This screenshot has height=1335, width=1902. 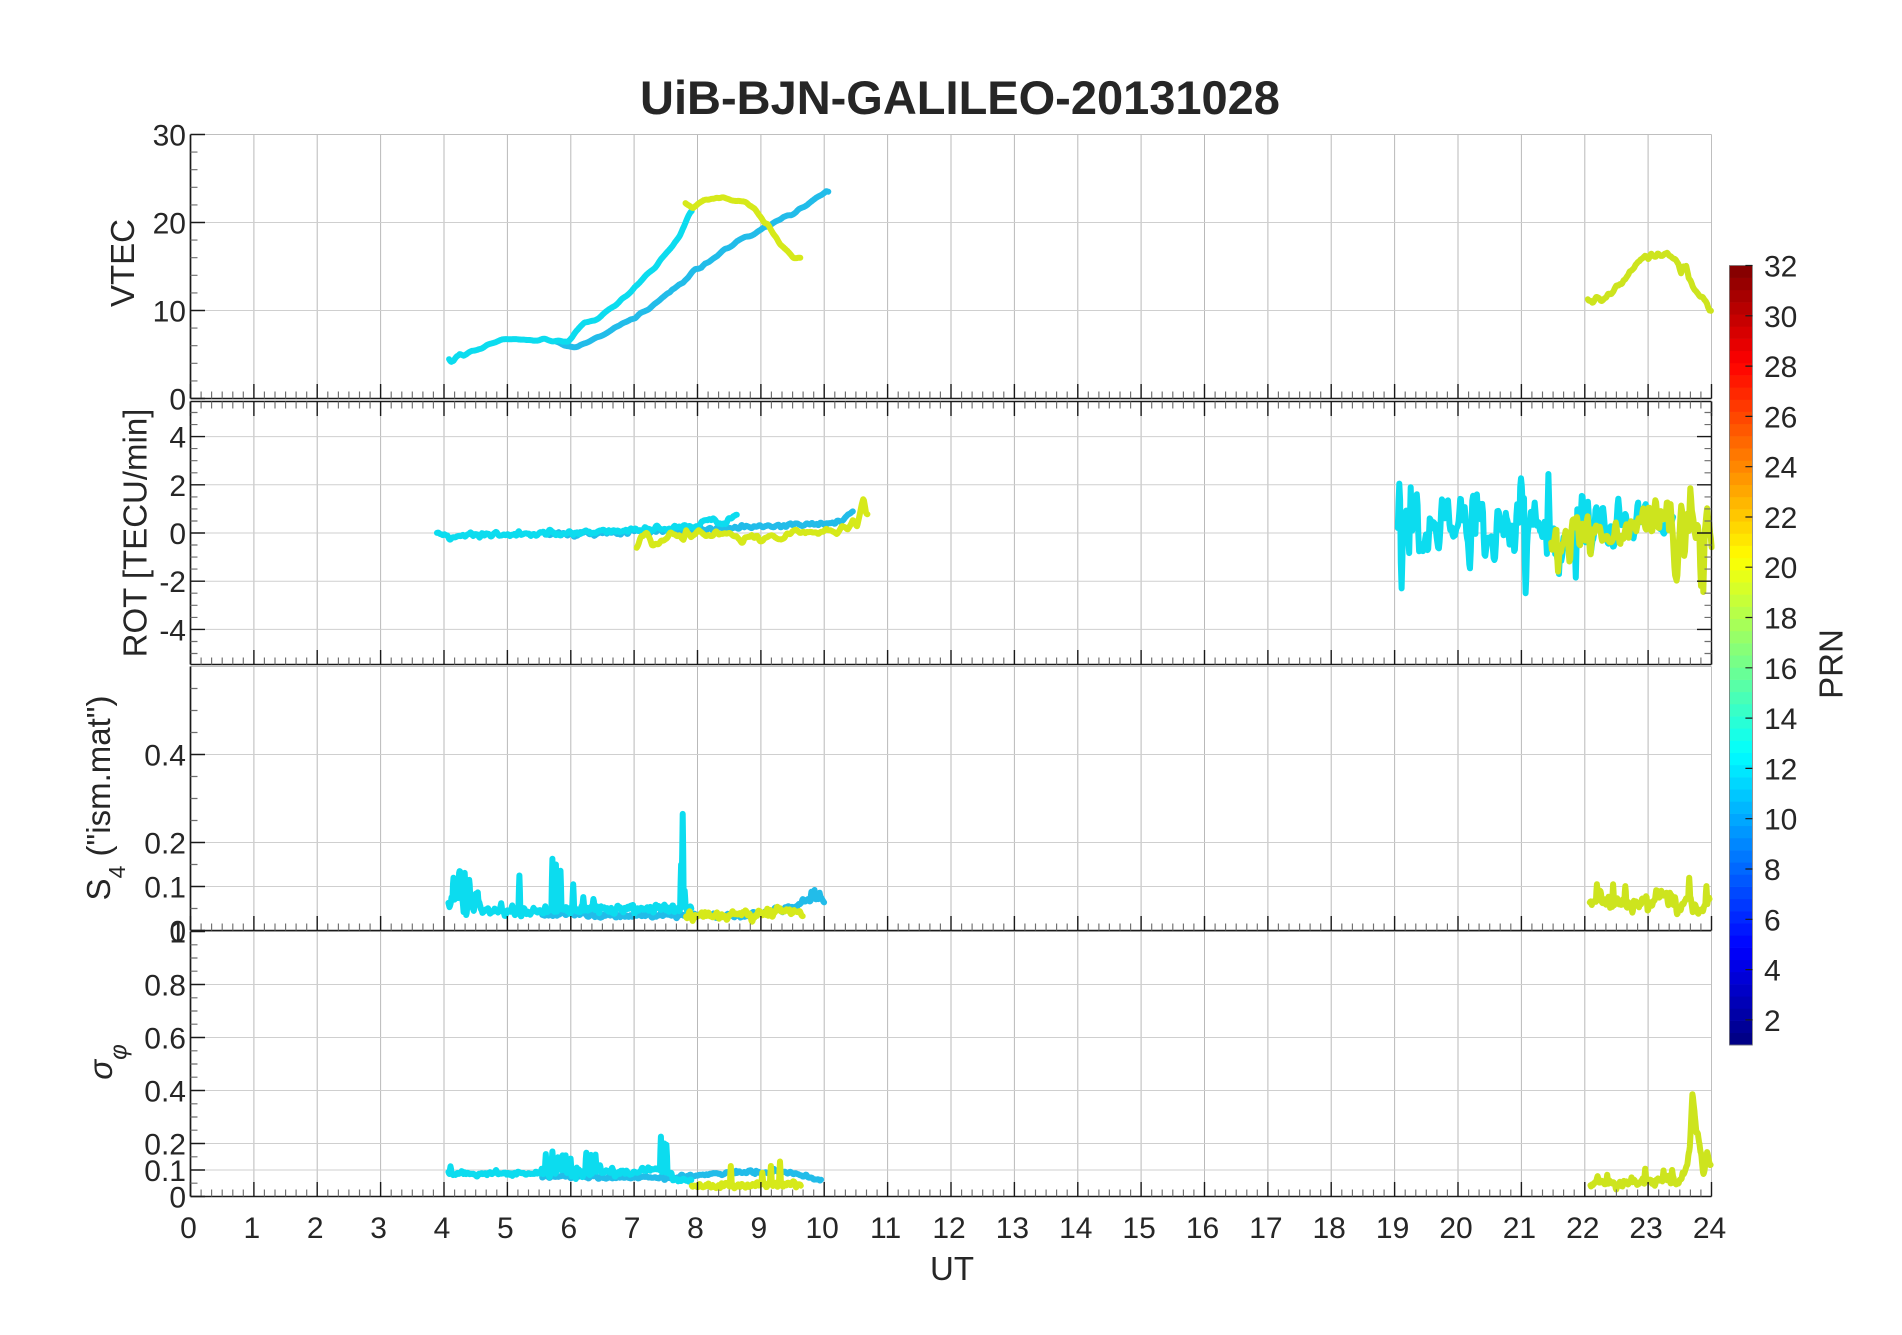 I want to click on svg-text: 9, so click(x=759, y=1228).